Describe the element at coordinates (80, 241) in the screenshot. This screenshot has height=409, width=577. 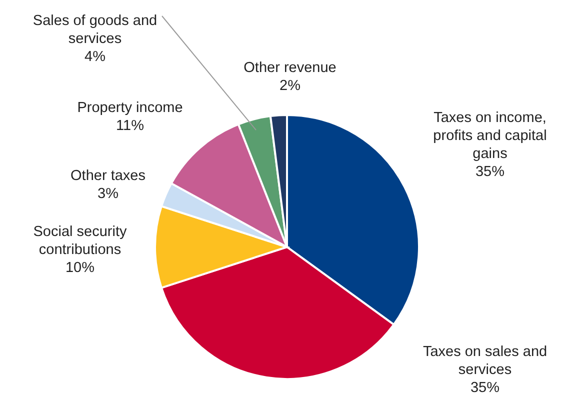
I see `slice-label: Social security contributions` at that location.